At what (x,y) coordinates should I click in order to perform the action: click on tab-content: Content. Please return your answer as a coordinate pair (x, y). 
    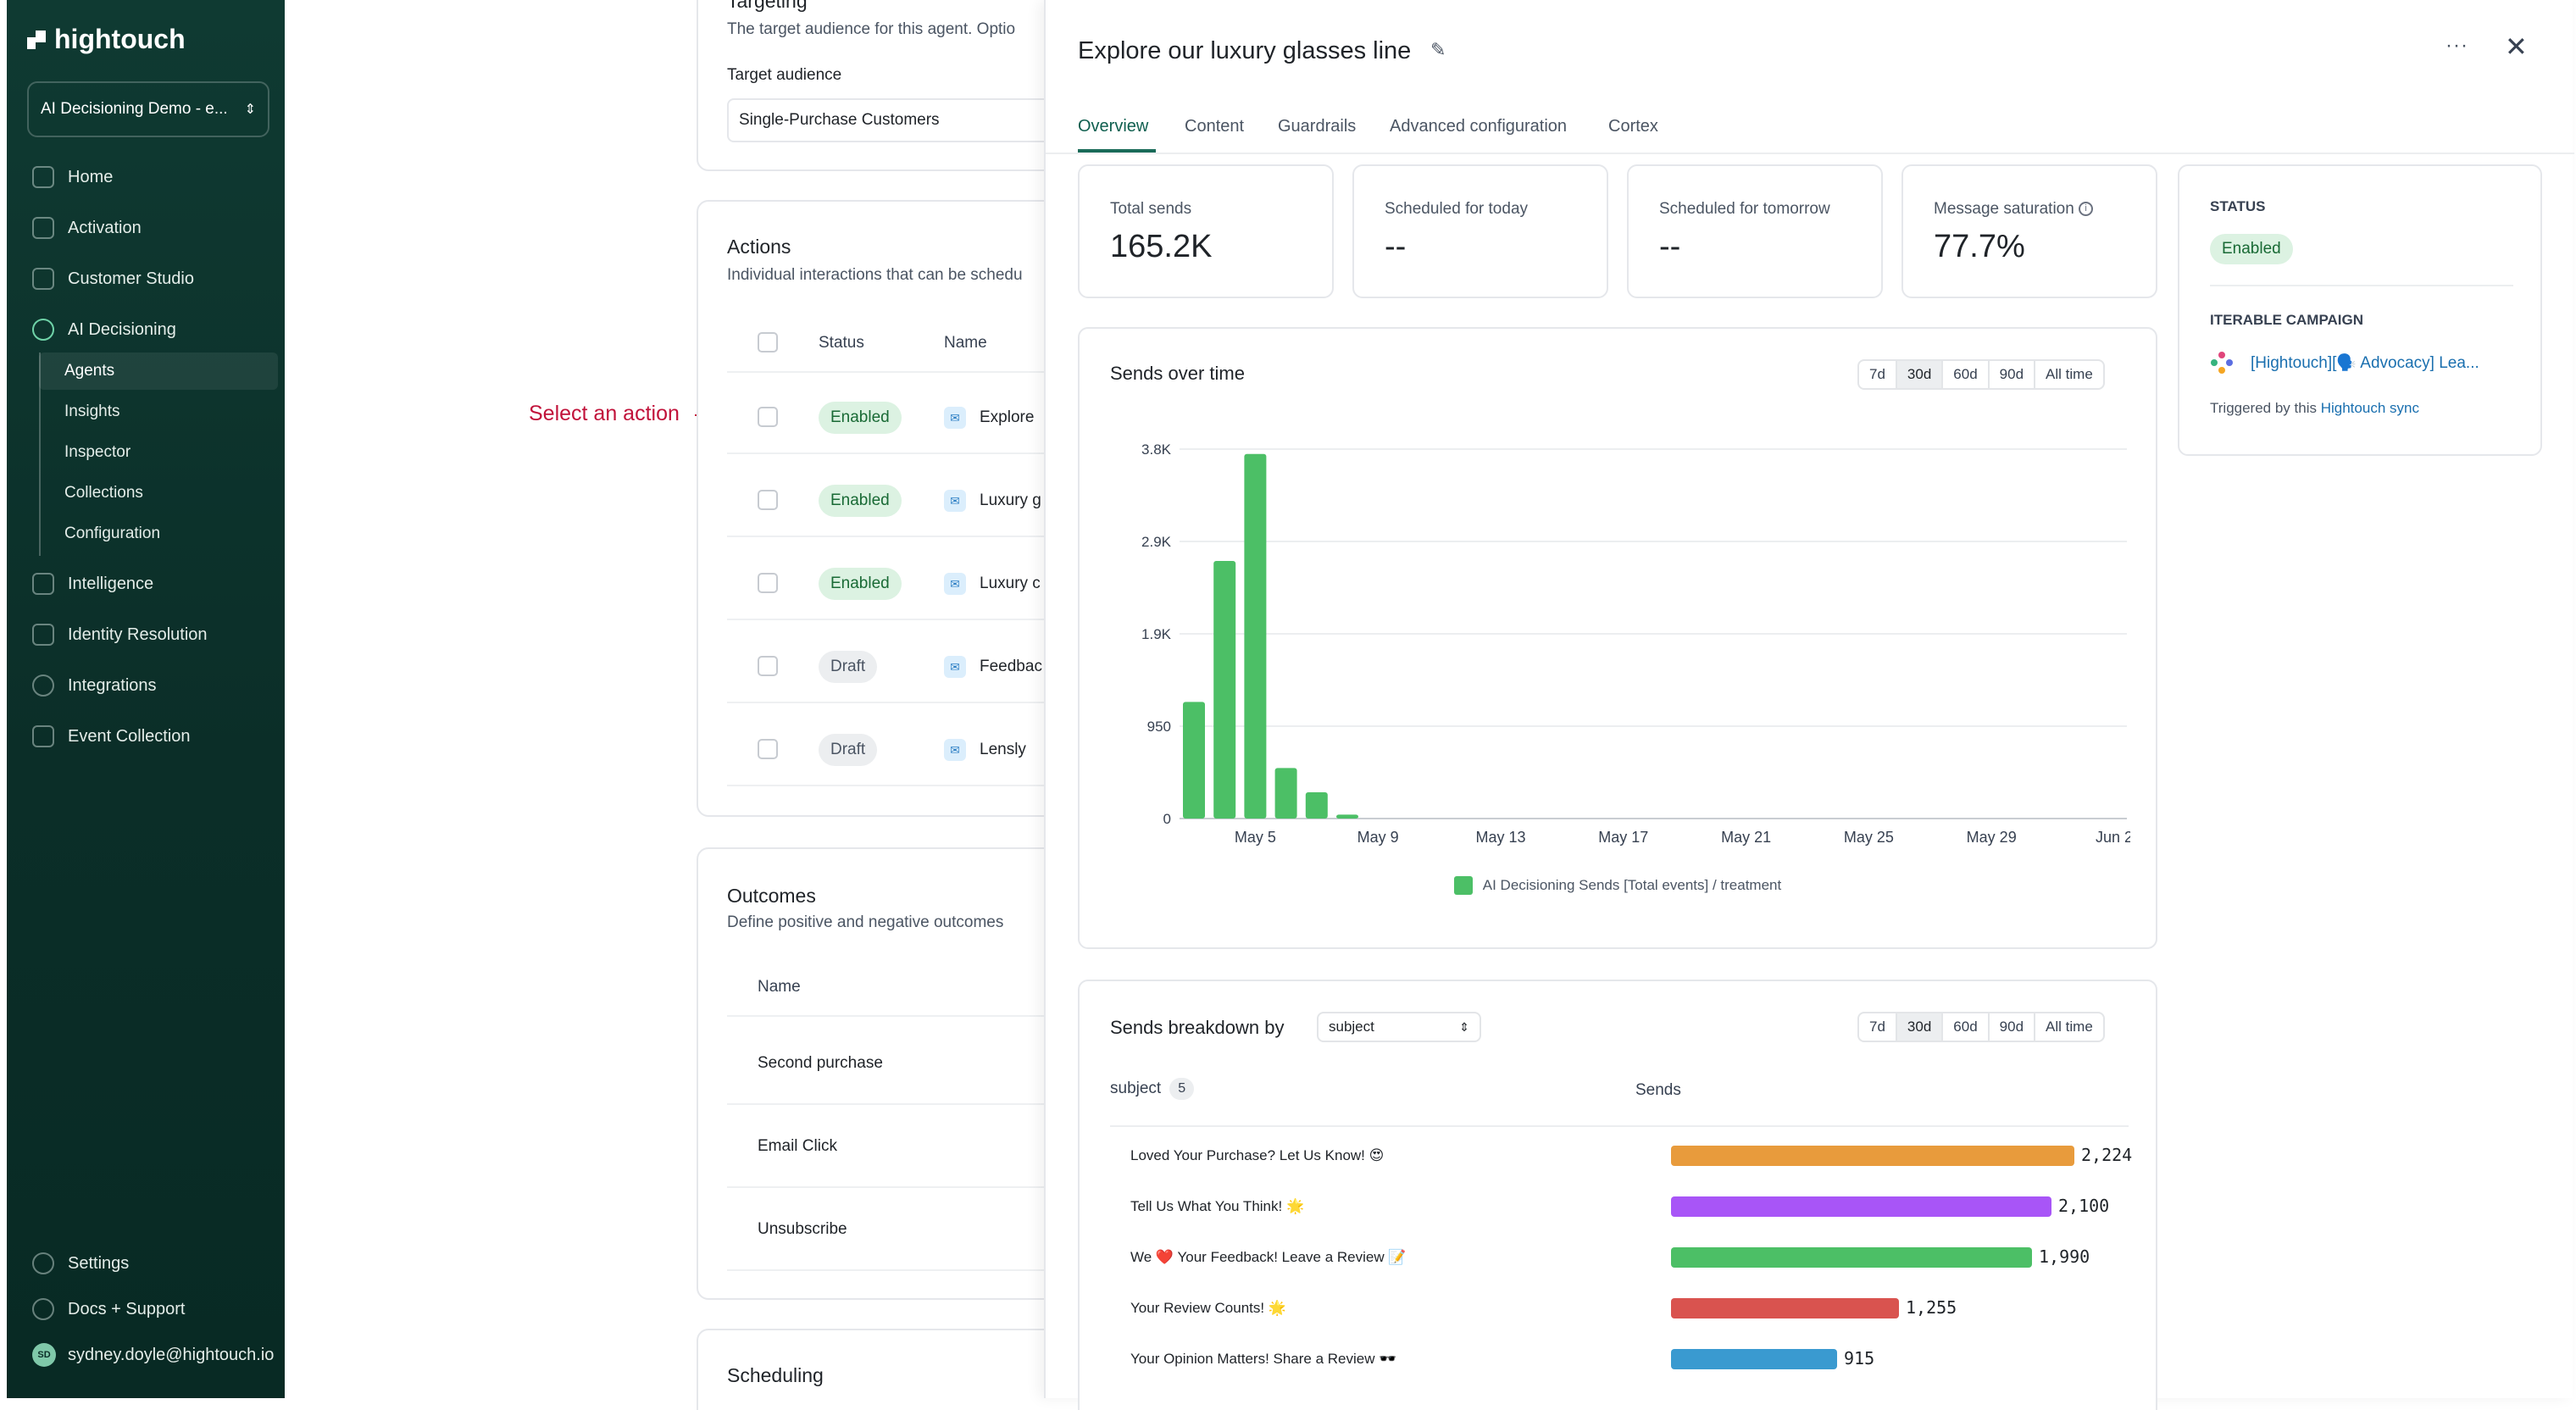
    Looking at the image, I should click on (1215, 126).